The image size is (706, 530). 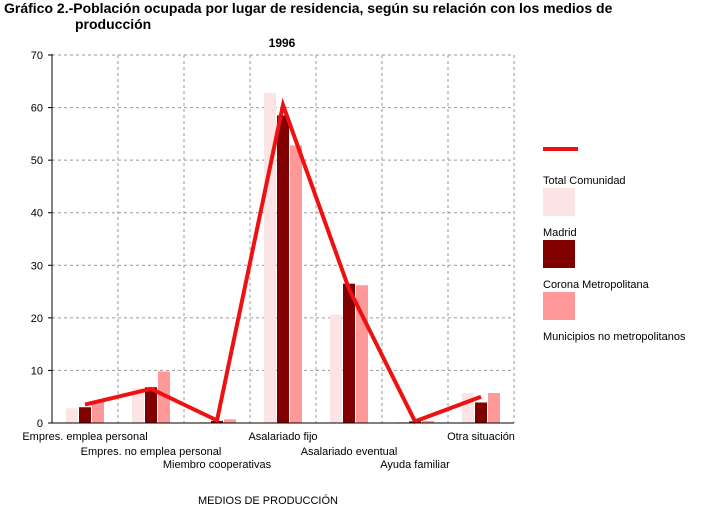 What do you see at coordinates (37, 319) in the screenshot?
I see `y-tick-label-20: 20` at bounding box center [37, 319].